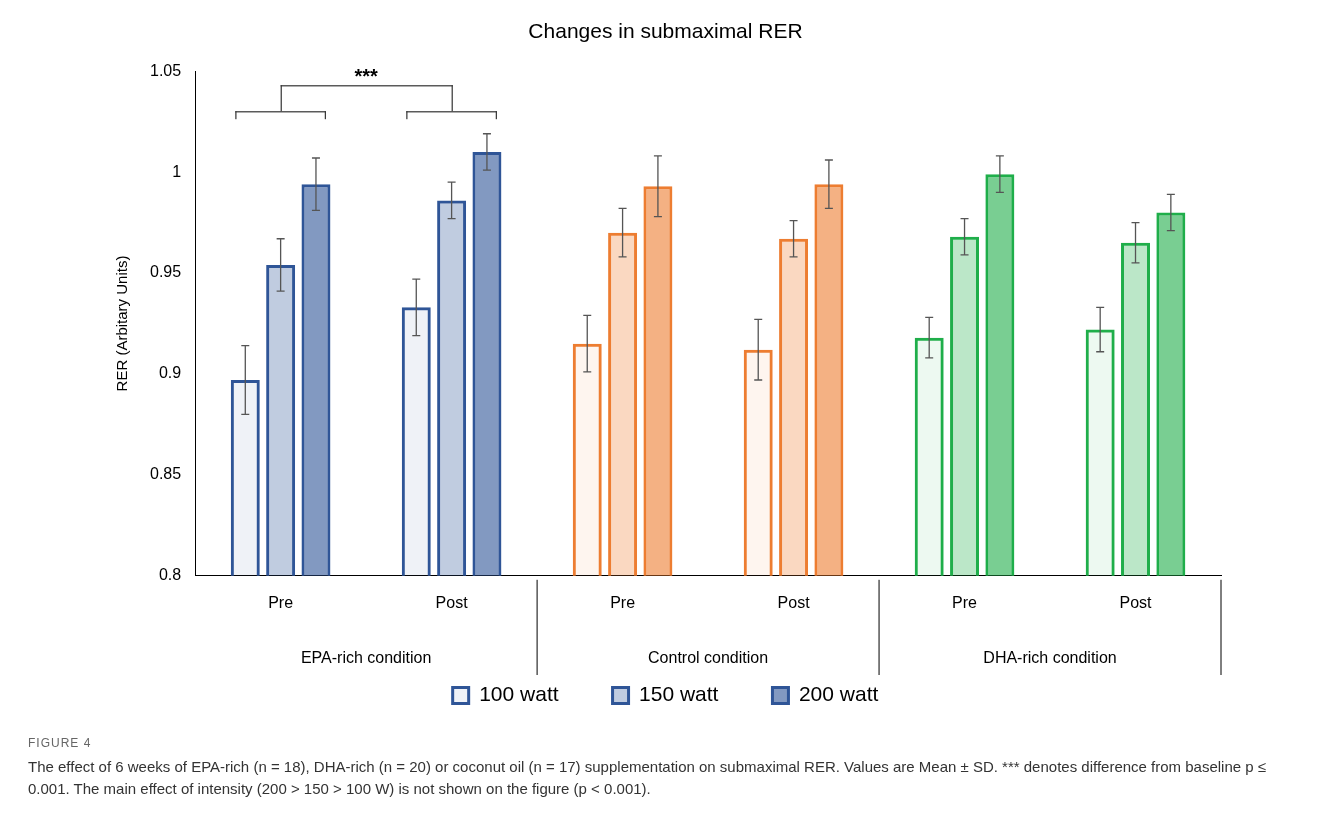 This screenshot has width=1331, height=816. Describe the element at coordinates (366, 658) in the screenshot. I see `text: EPA-rich condition` at that location.